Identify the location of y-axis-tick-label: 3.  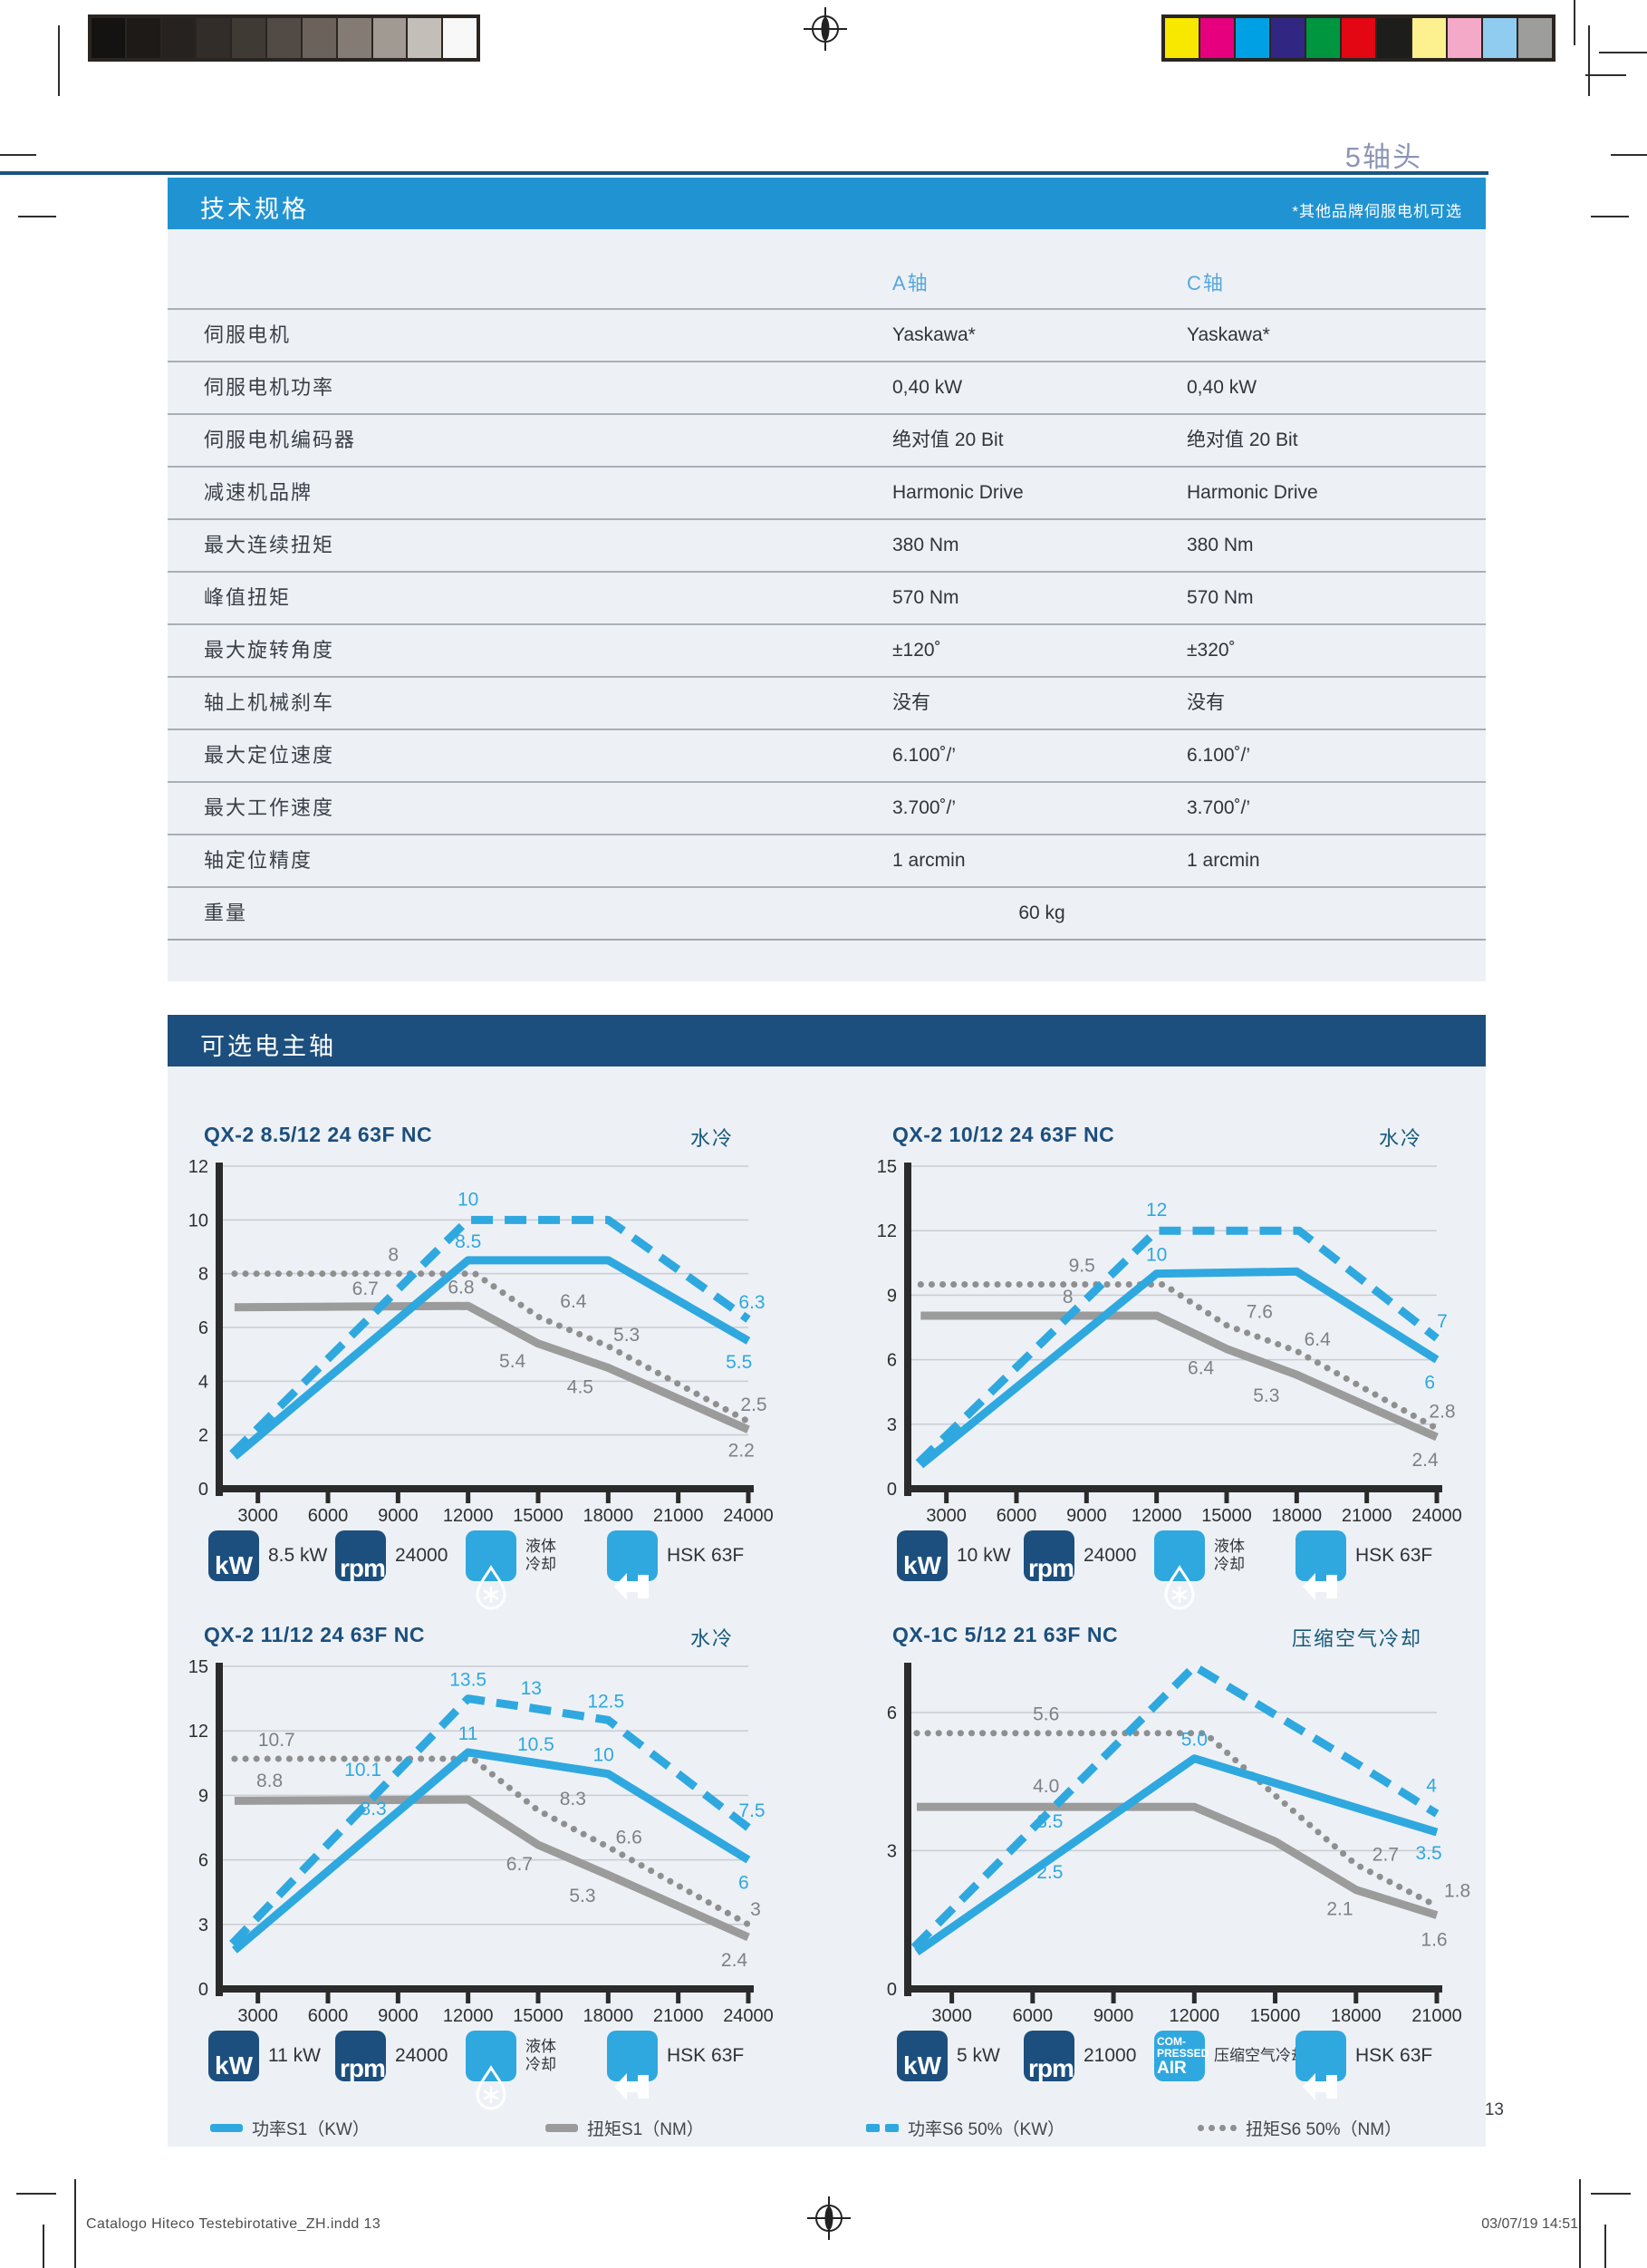
(892, 1851).